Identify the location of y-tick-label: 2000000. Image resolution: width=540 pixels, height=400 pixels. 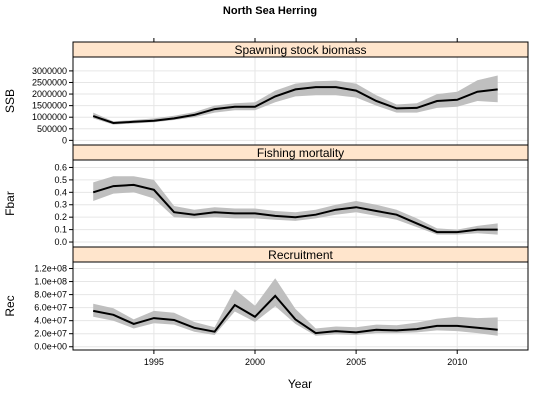
(49, 94).